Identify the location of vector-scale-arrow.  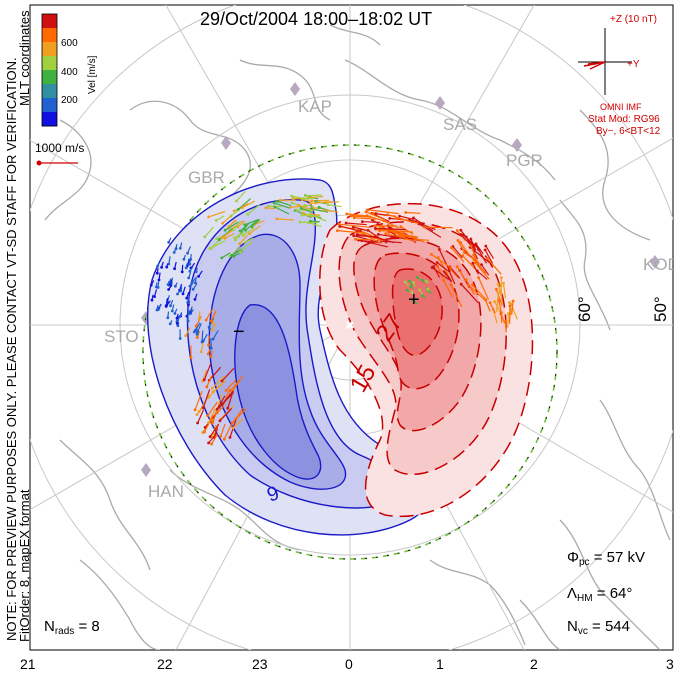
(57, 163).